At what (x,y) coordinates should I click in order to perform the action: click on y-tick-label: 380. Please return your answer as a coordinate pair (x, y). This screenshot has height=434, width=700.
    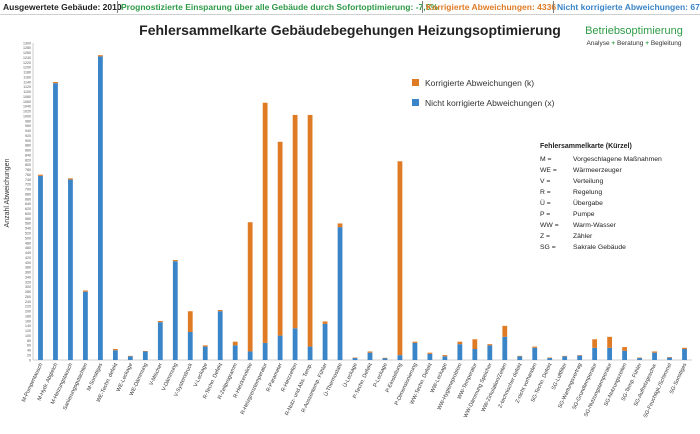
    Looking at the image, I should click on (28, 268).